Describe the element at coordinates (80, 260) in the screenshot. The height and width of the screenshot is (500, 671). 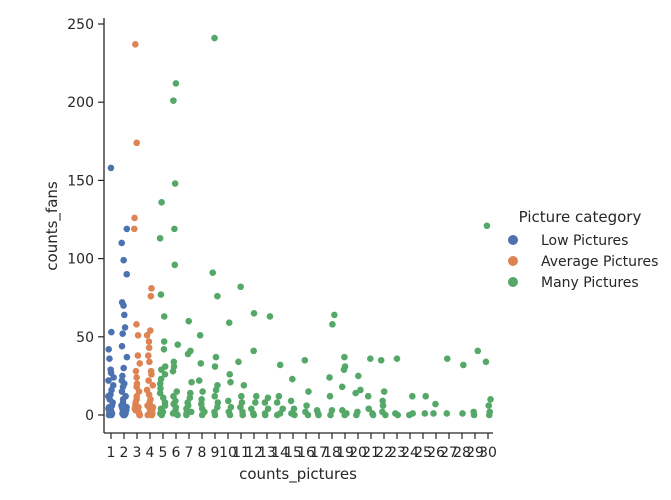
I see `y-tick-label: 100` at that location.